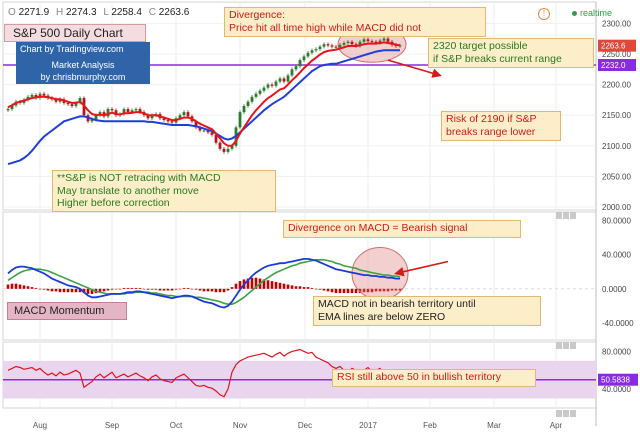 The image size is (640, 434). Describe the element at coordinates (613, 46) in the screenshot. I see `last-price-label: 2263.6` at that location.